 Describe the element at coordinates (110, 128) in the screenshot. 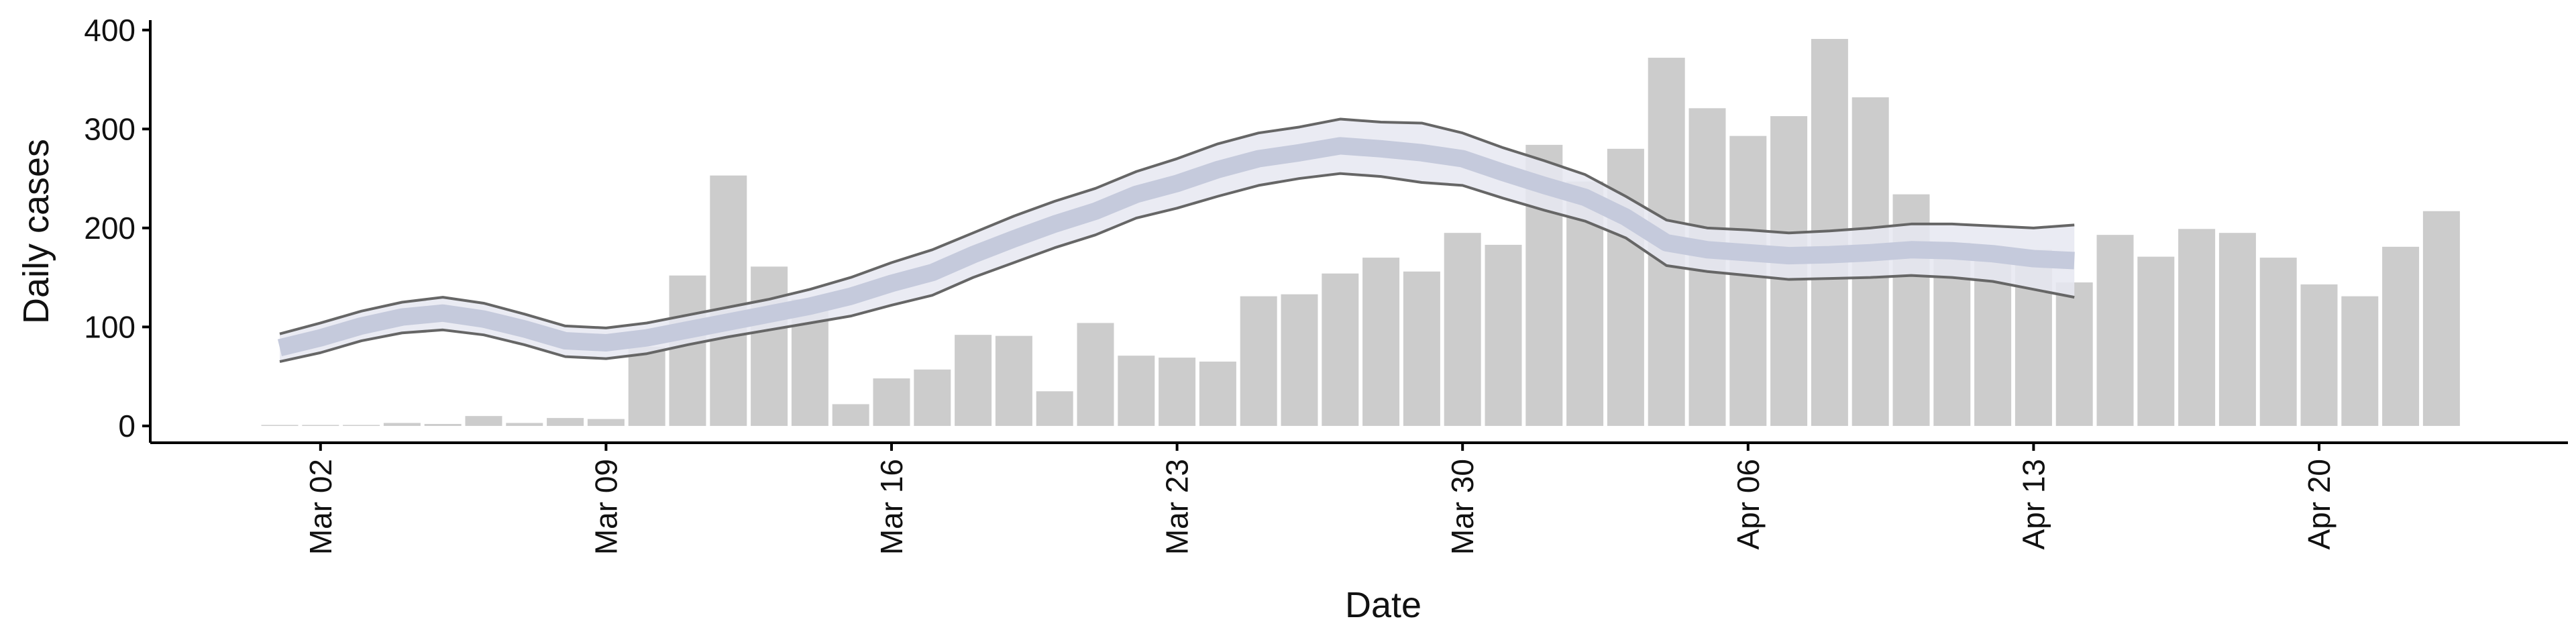

I see `y-tick-label: 300` at that location.